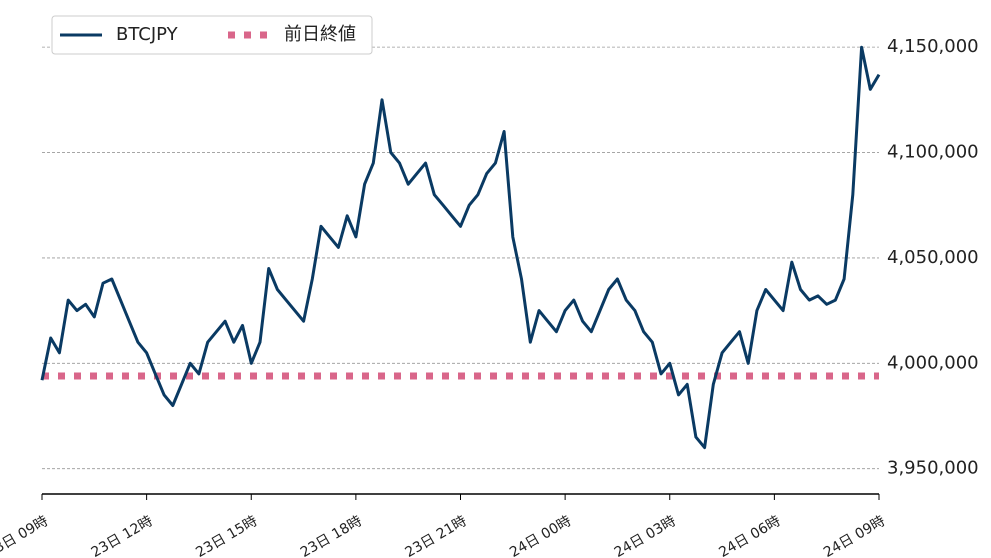 Image resolution: width=991 pixels, height=558 pixels. I want to click on legend-label: BTCJPY, so click(147, 34).